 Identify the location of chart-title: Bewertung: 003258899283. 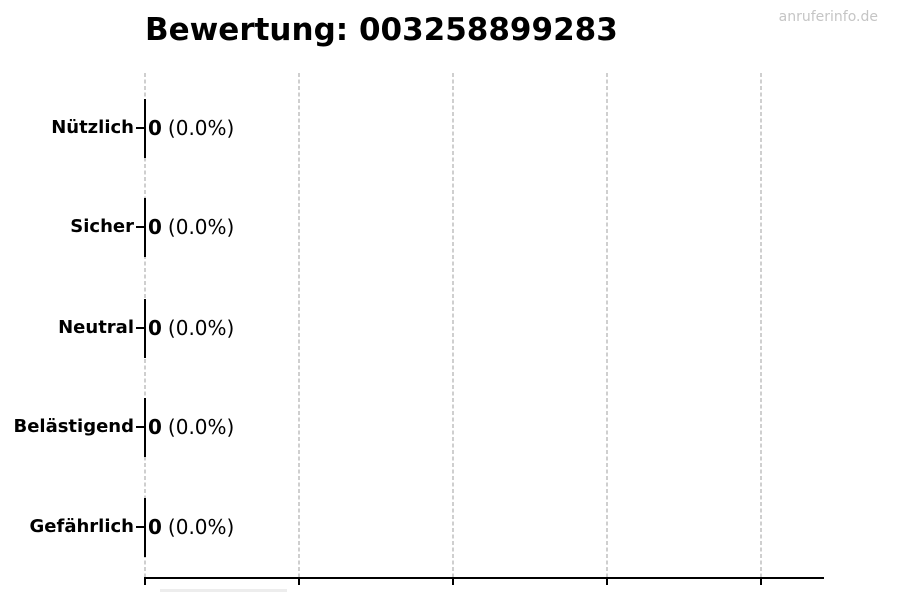
(381, 30).